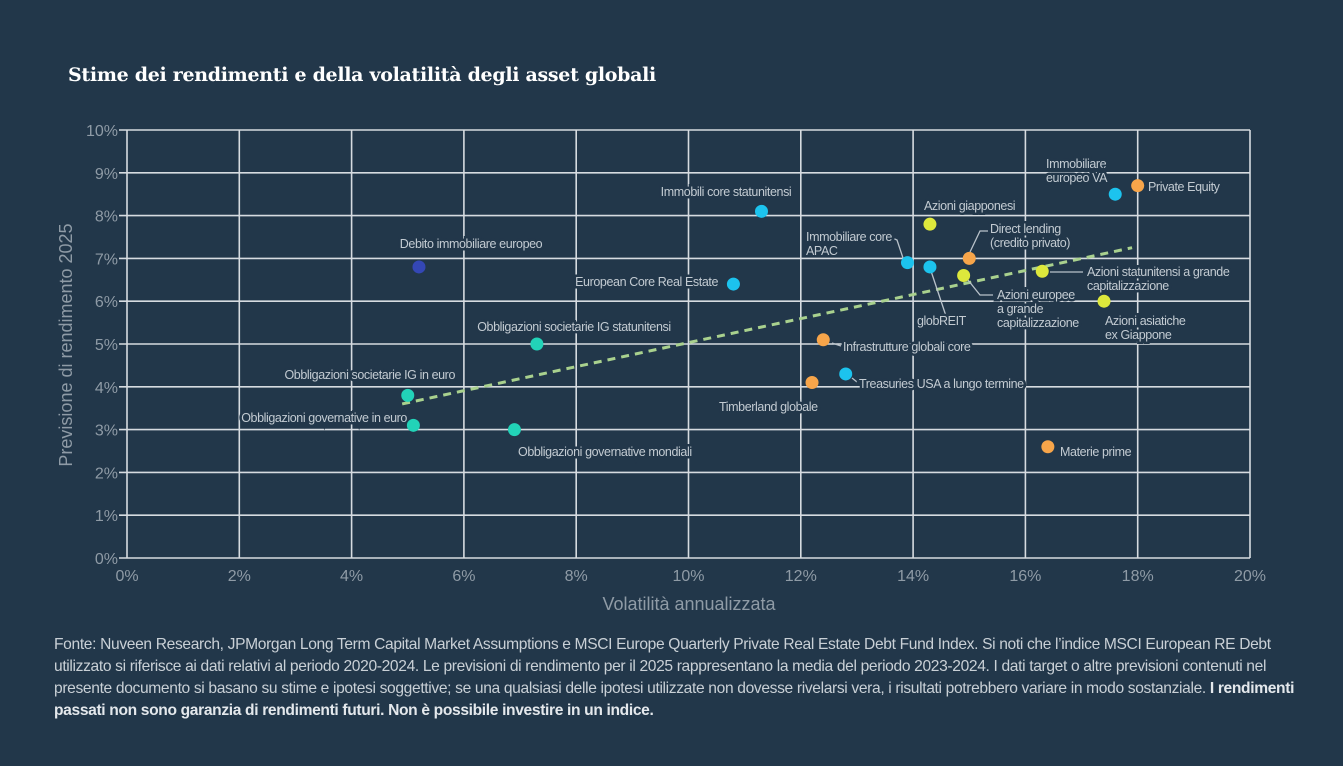  What do you see at coordinates (913, 576) in the screenshot?
I see `x-tick-label: 14%` at bounding box center [913, 576].